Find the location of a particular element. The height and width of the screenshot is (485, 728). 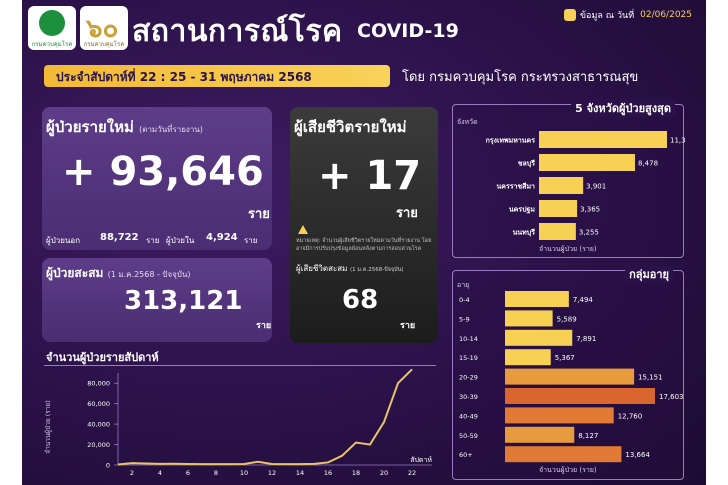

ddc-logo-text: กรมควบคุมโรค is located at coordinates (52, 44).